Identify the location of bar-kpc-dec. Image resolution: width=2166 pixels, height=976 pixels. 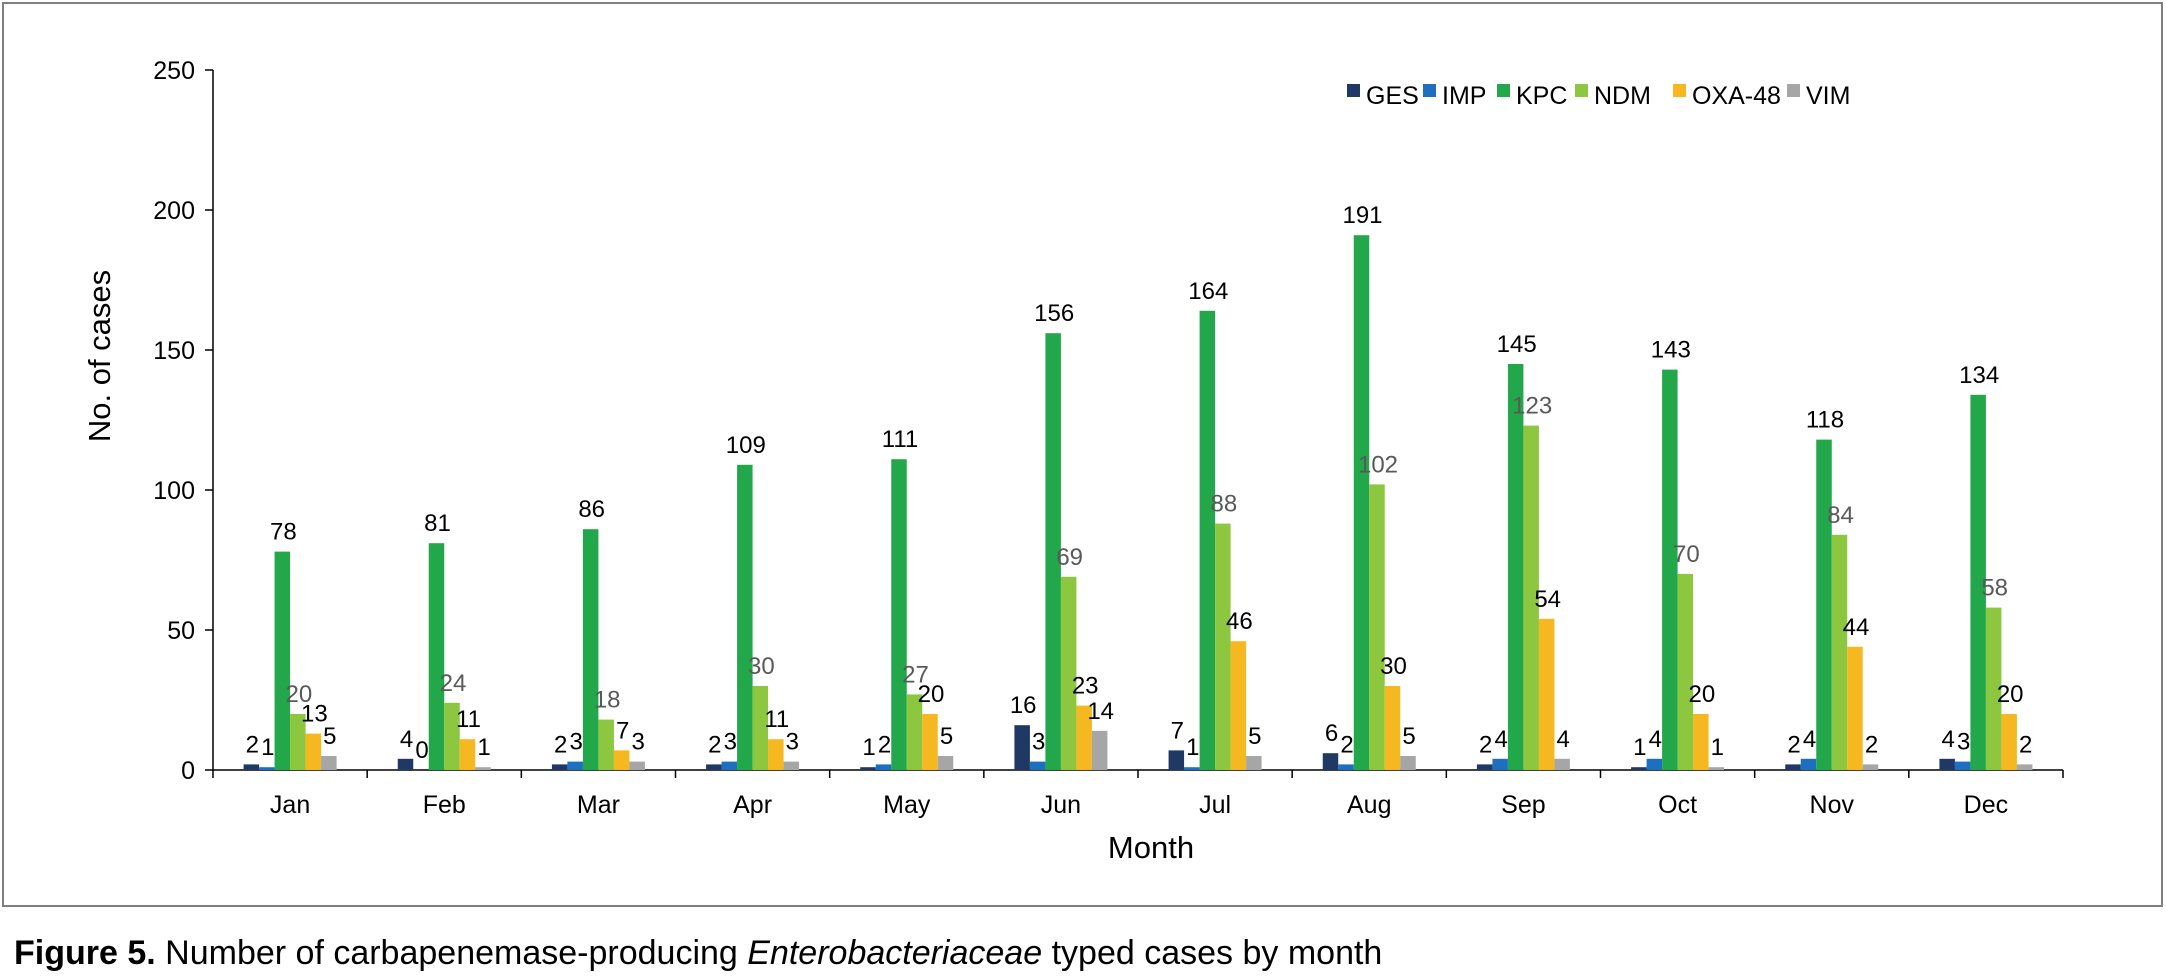
(1978, 582).